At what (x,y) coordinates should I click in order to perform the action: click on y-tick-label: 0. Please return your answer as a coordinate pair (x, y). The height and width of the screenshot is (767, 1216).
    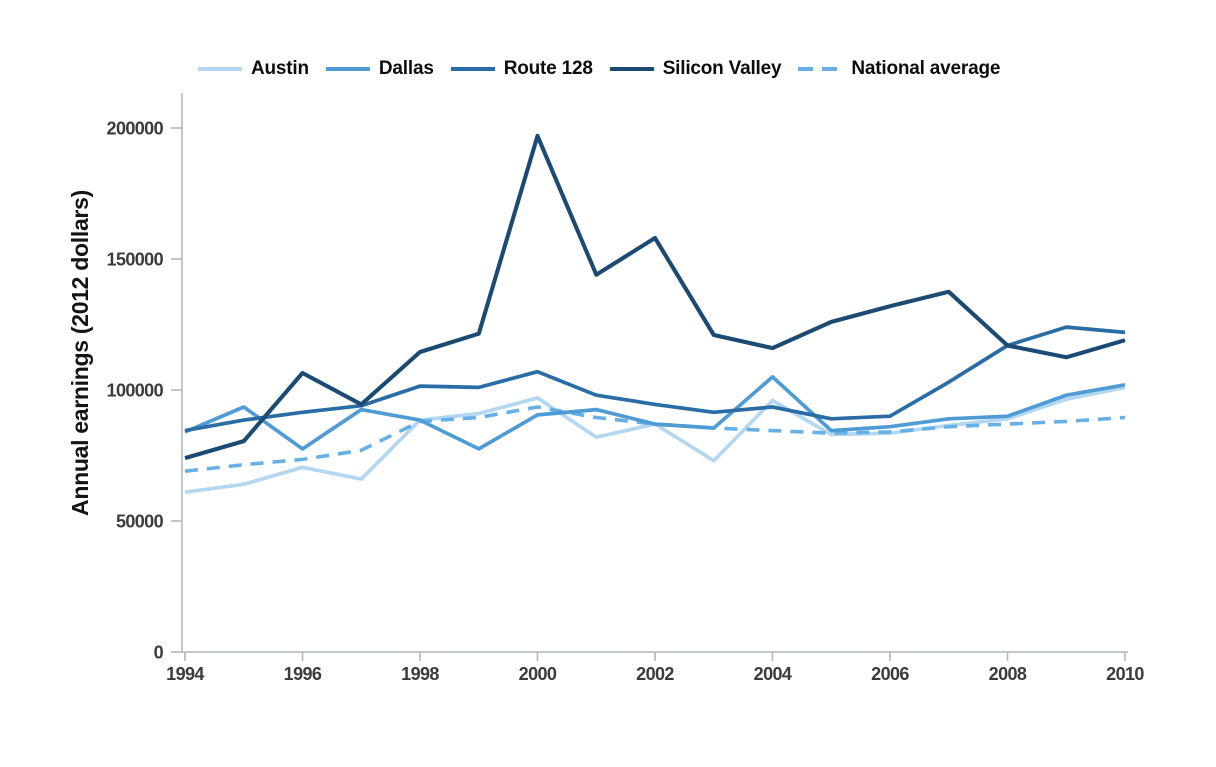
    Looking at the image, I should click on (159, 653).